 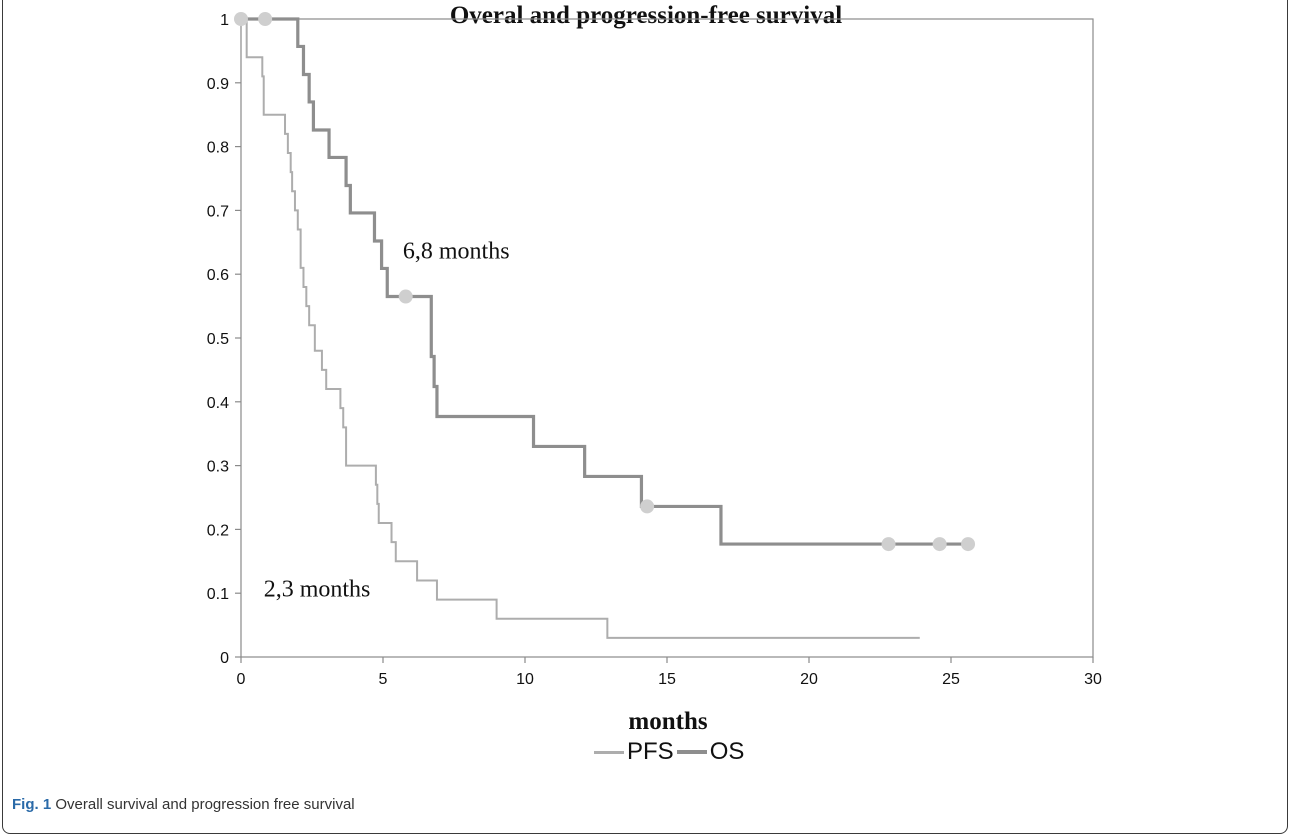 I want to click on caption-label: Fig. 1, so click(x=32, y=804).